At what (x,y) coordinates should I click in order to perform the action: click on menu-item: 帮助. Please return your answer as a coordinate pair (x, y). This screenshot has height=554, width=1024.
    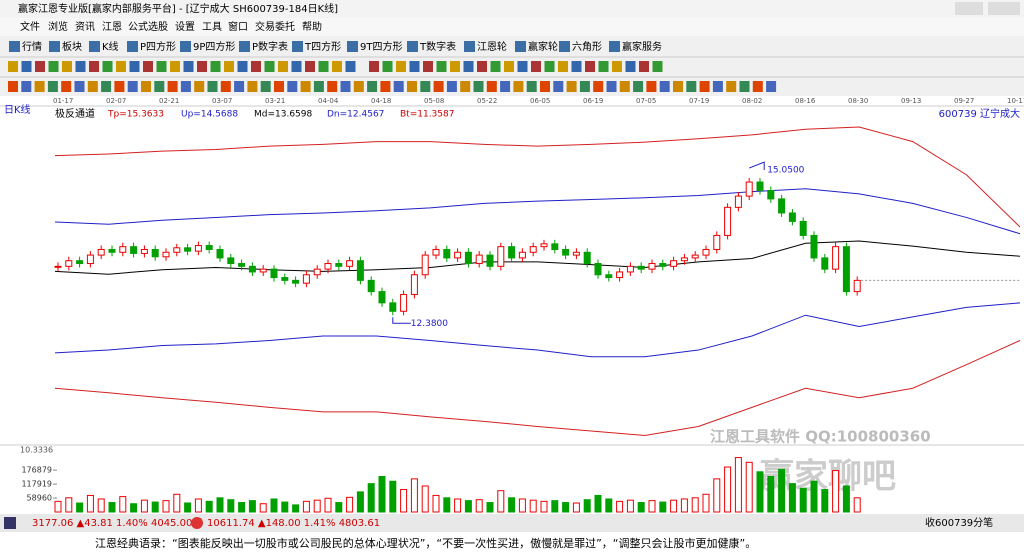
    Looking at the image, I should click on (312, 26).